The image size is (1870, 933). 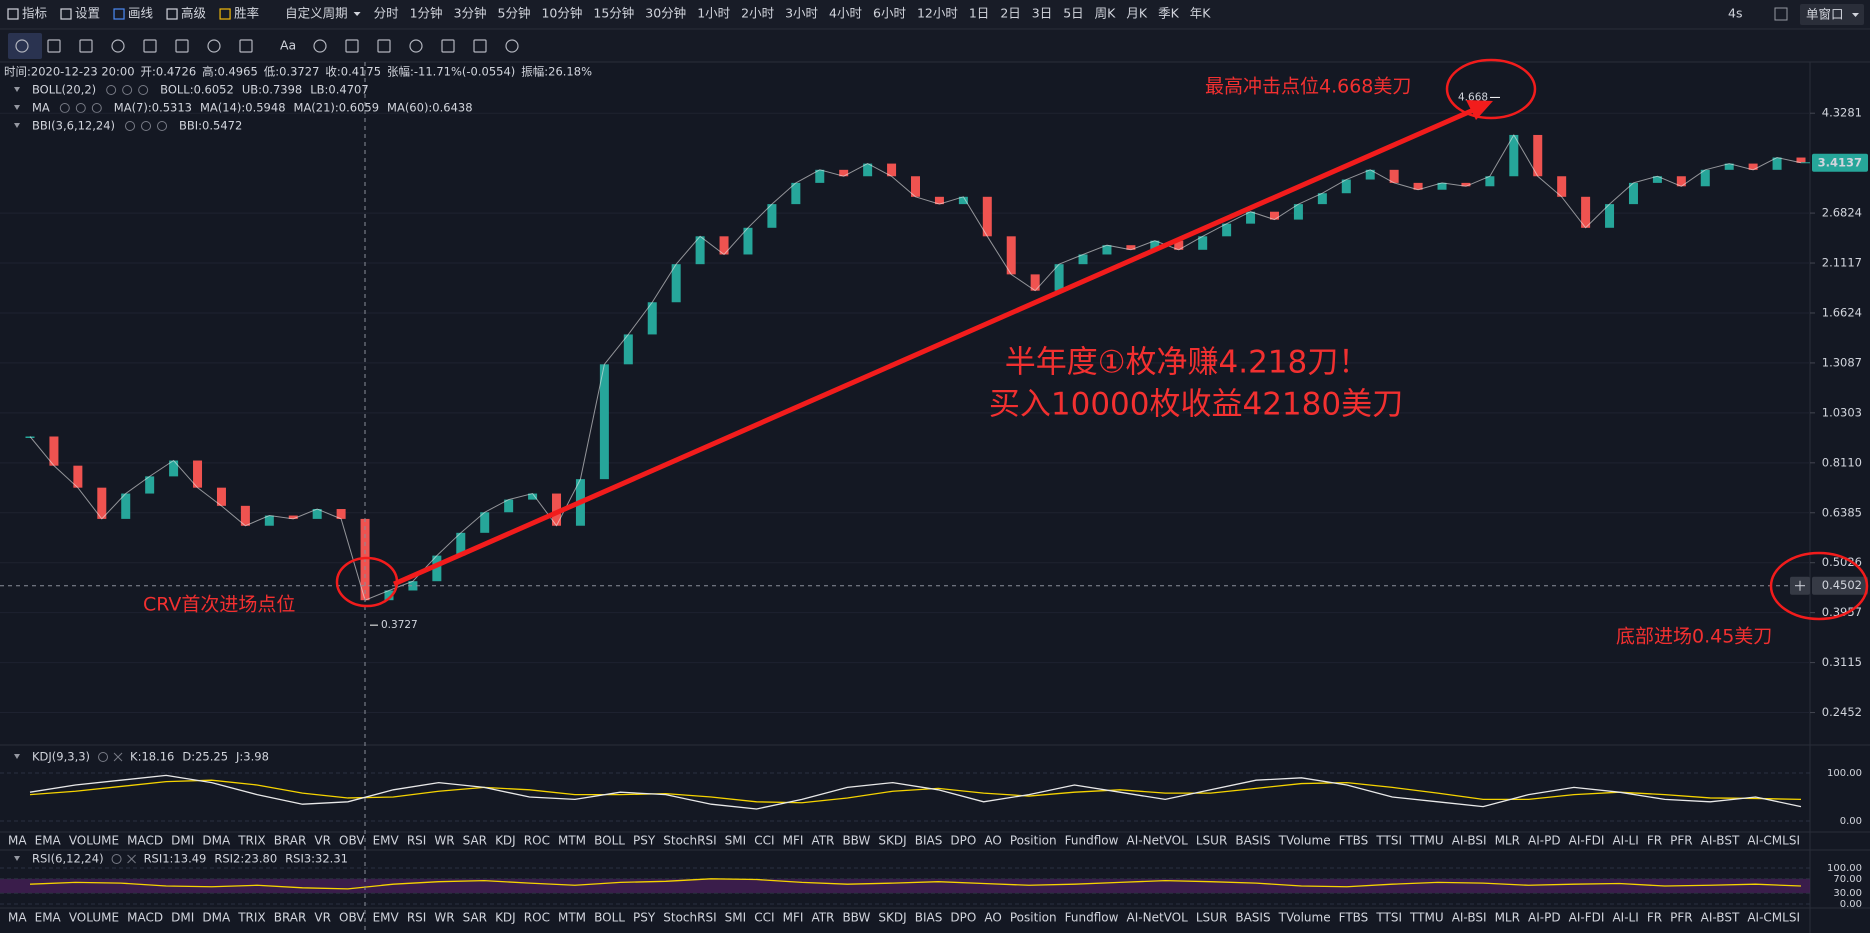 I want to click on indicator-tab: BBW, so click(x=856, y=841).